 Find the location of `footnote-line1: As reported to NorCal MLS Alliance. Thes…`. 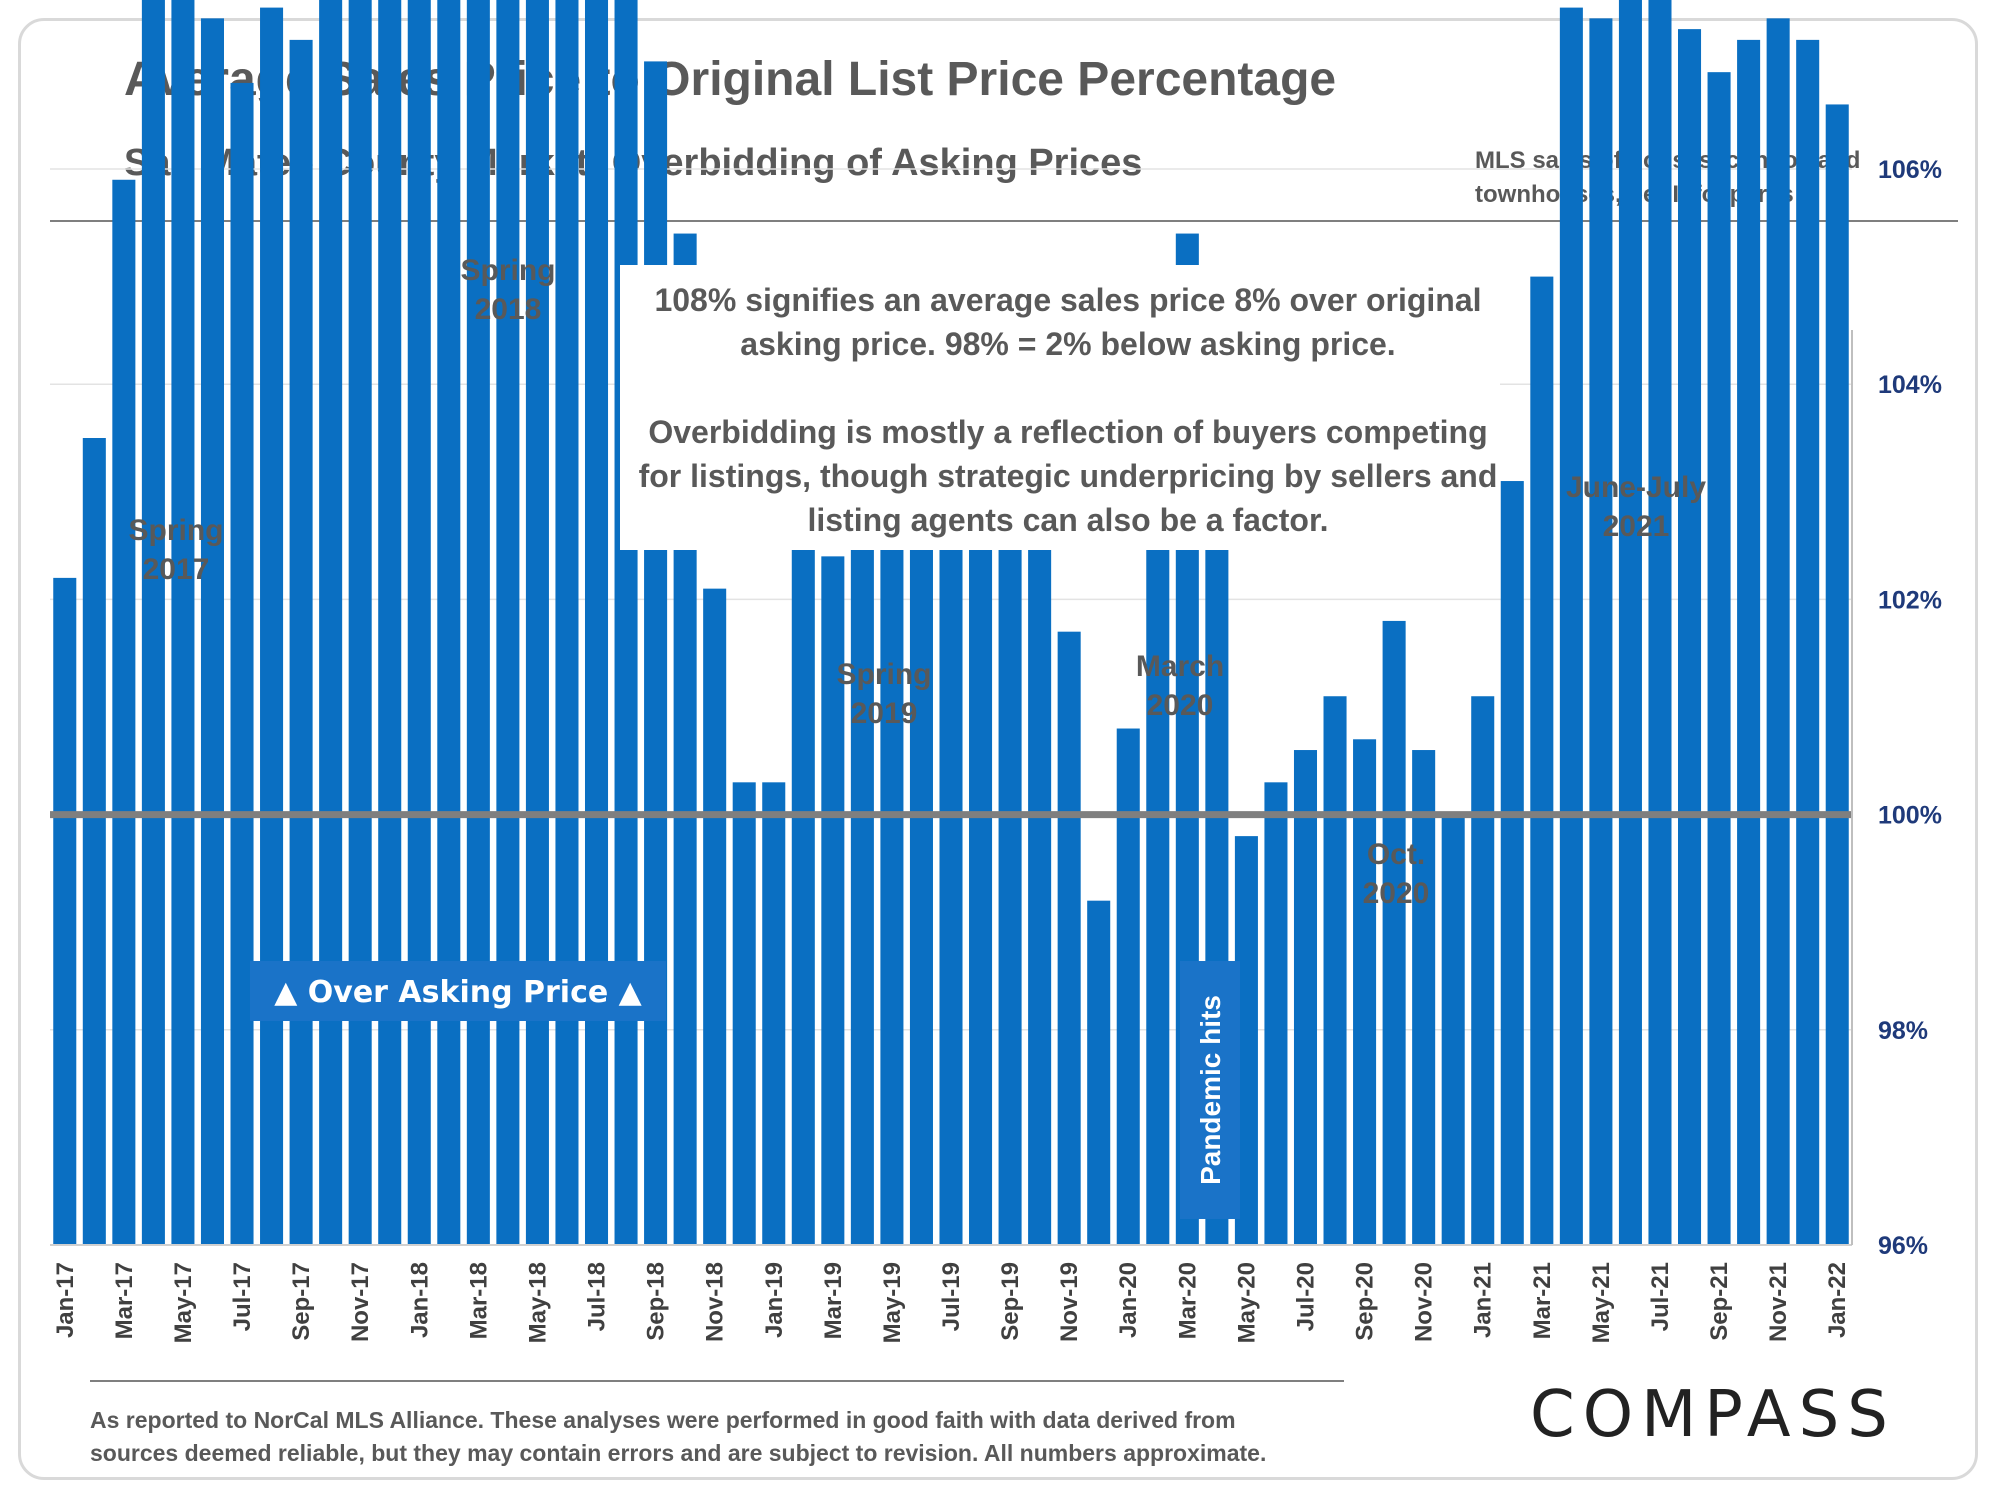

footnote-line1: As reported to NorCal MLS Alliance. Thes… is located at coordinates (663, 1420).